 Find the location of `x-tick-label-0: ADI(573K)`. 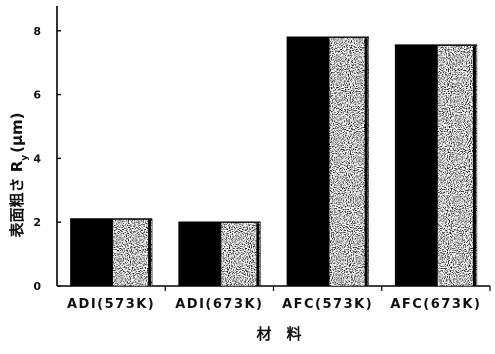

x-tick-label-0: ADI(573K) is located at coordinates (111, 304).